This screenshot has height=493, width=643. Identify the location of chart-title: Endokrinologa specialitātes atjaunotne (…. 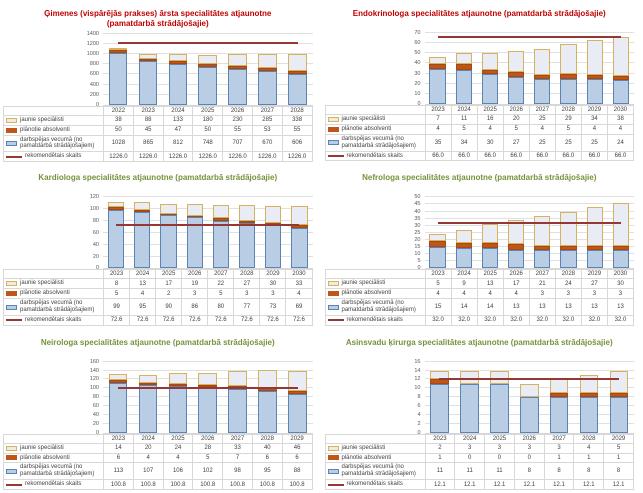
(479, 13).